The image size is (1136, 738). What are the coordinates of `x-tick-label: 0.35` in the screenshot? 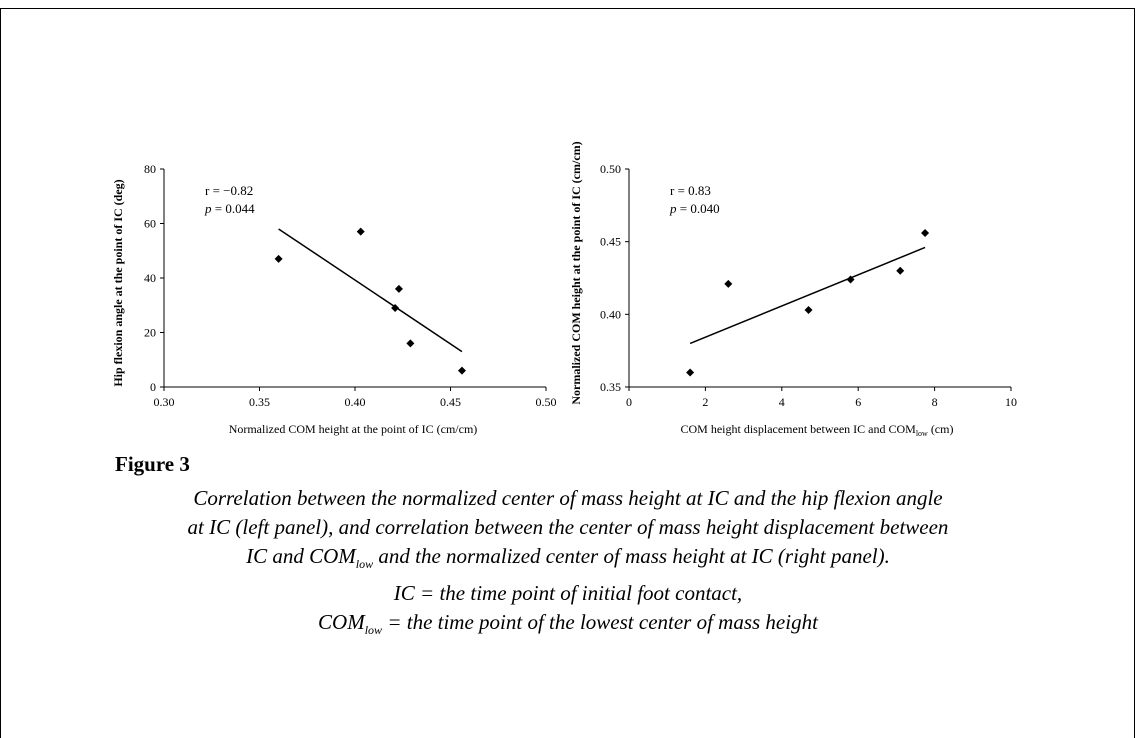 It's located at (259, 402).